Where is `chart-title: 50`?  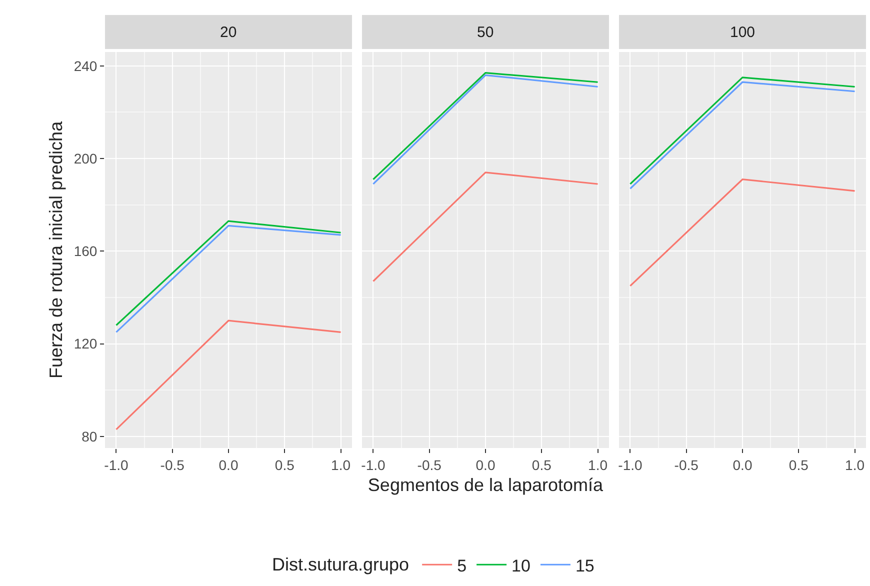
chart-title: 50 is located at coordinates (485, 32).